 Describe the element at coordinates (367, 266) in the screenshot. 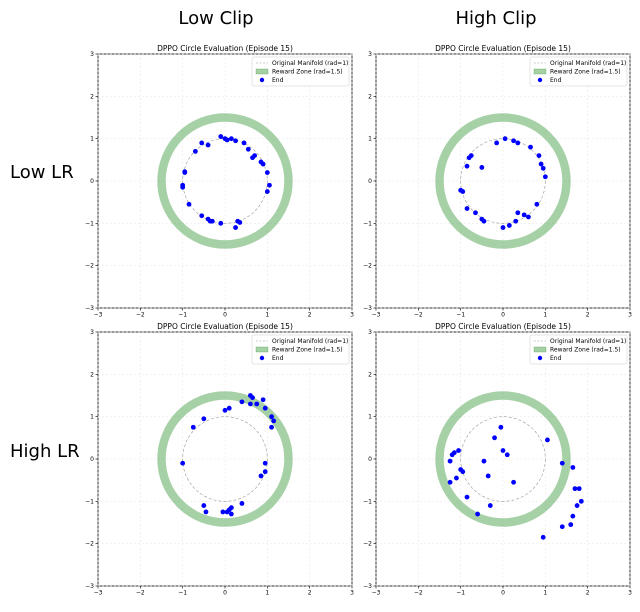

I see `y-tick-label: −2` at that location.